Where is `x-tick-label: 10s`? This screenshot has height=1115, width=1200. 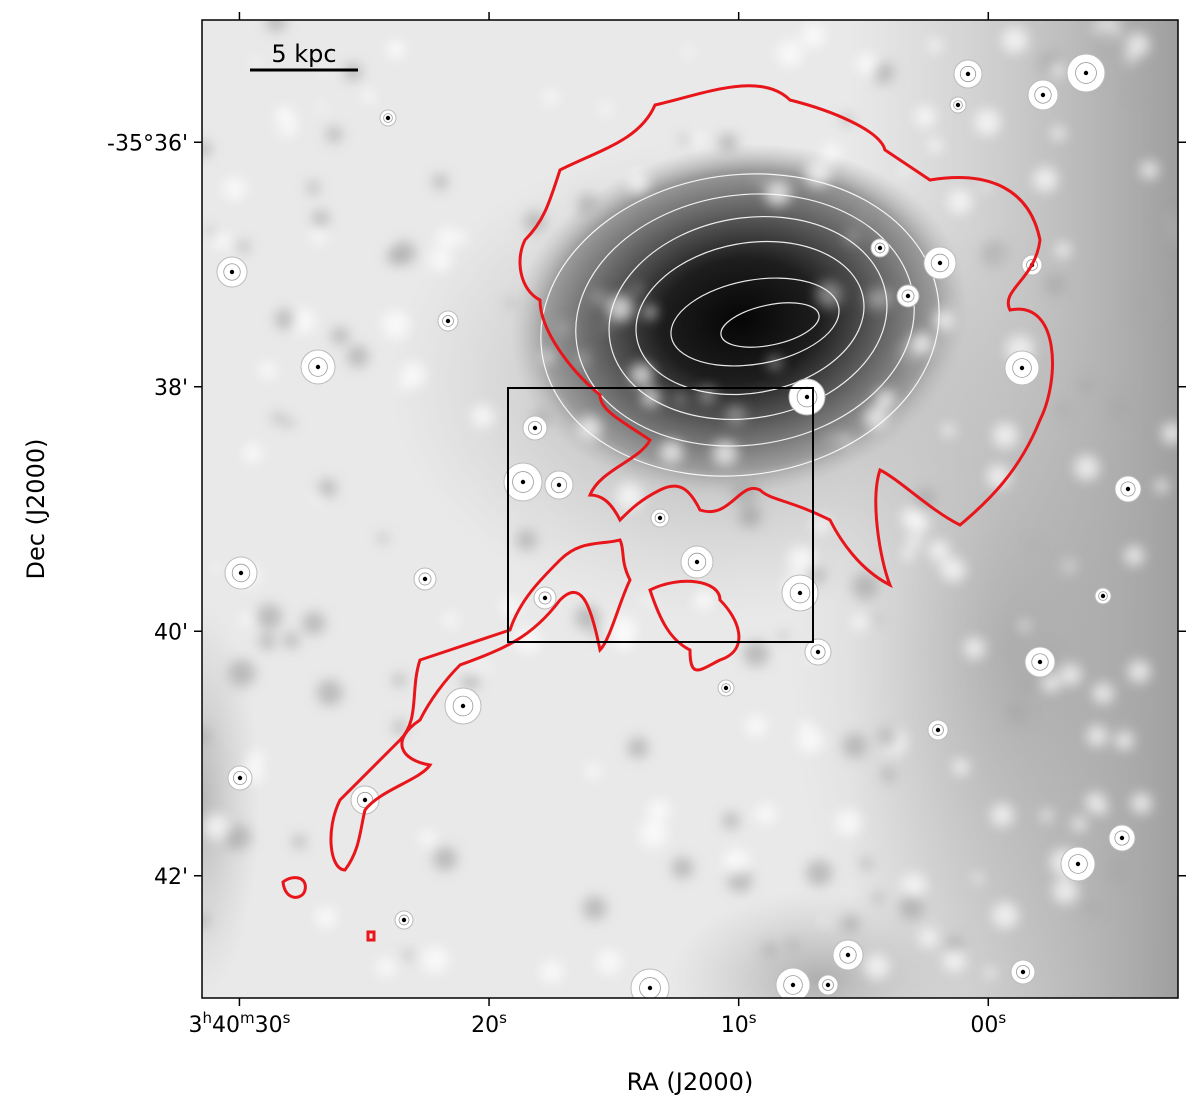 x-tick-label: 10s is located at coordinates (739, 1023).